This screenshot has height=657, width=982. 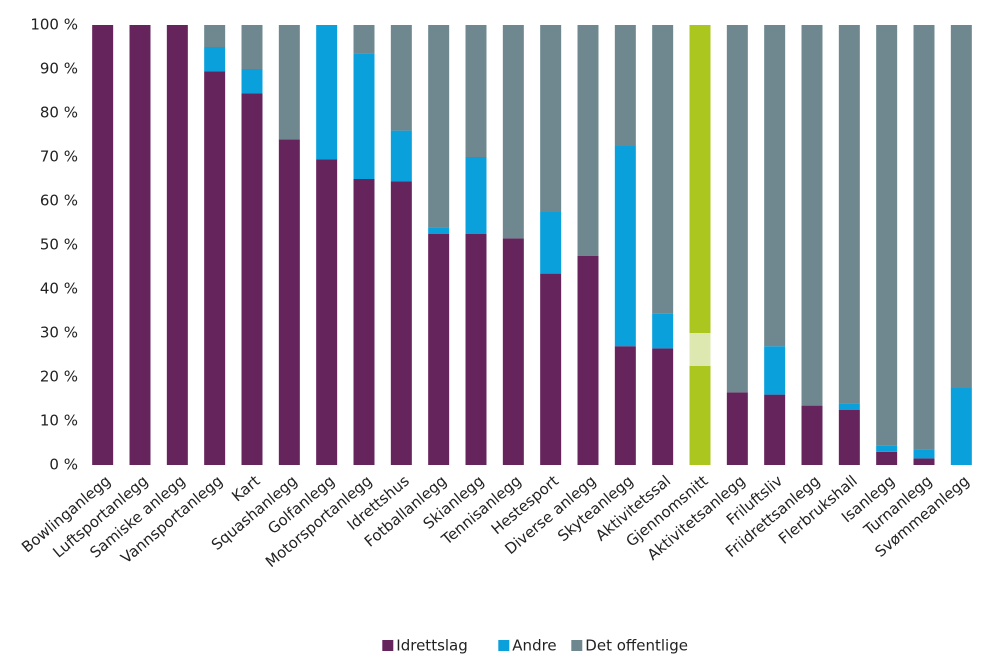 What do you see at coordinates (63, 465) in the screenshot?
I see `y-tick-label: 0 %` at bounding box center [63, 465].